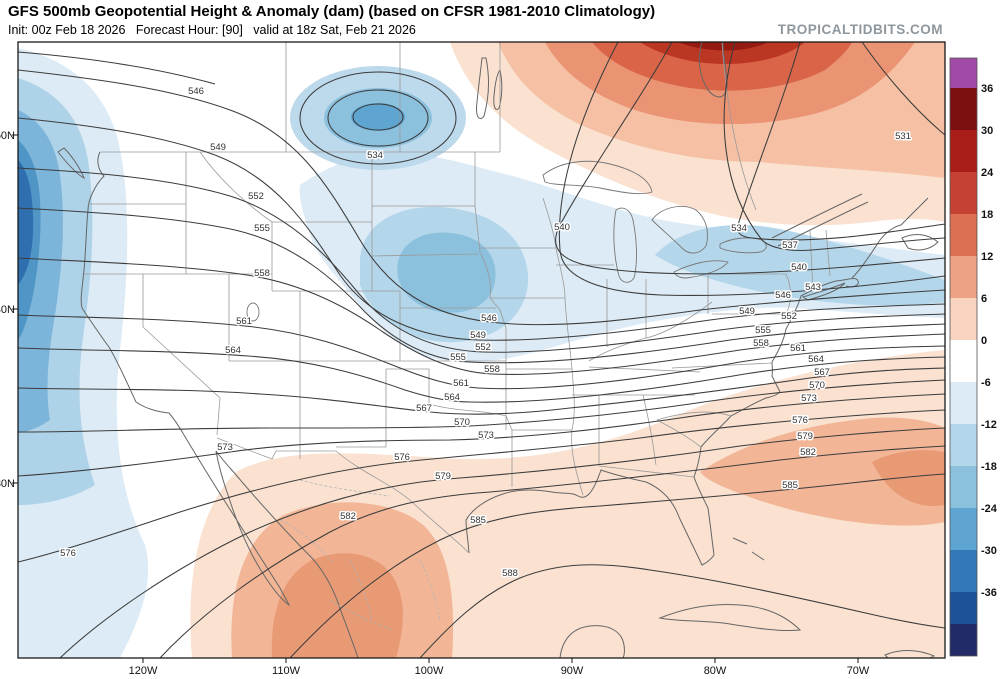 The image size is (1000, 679). Describe the element at coordinates (743, 245) in the screenshot. I see `lake-ontario` at that location.